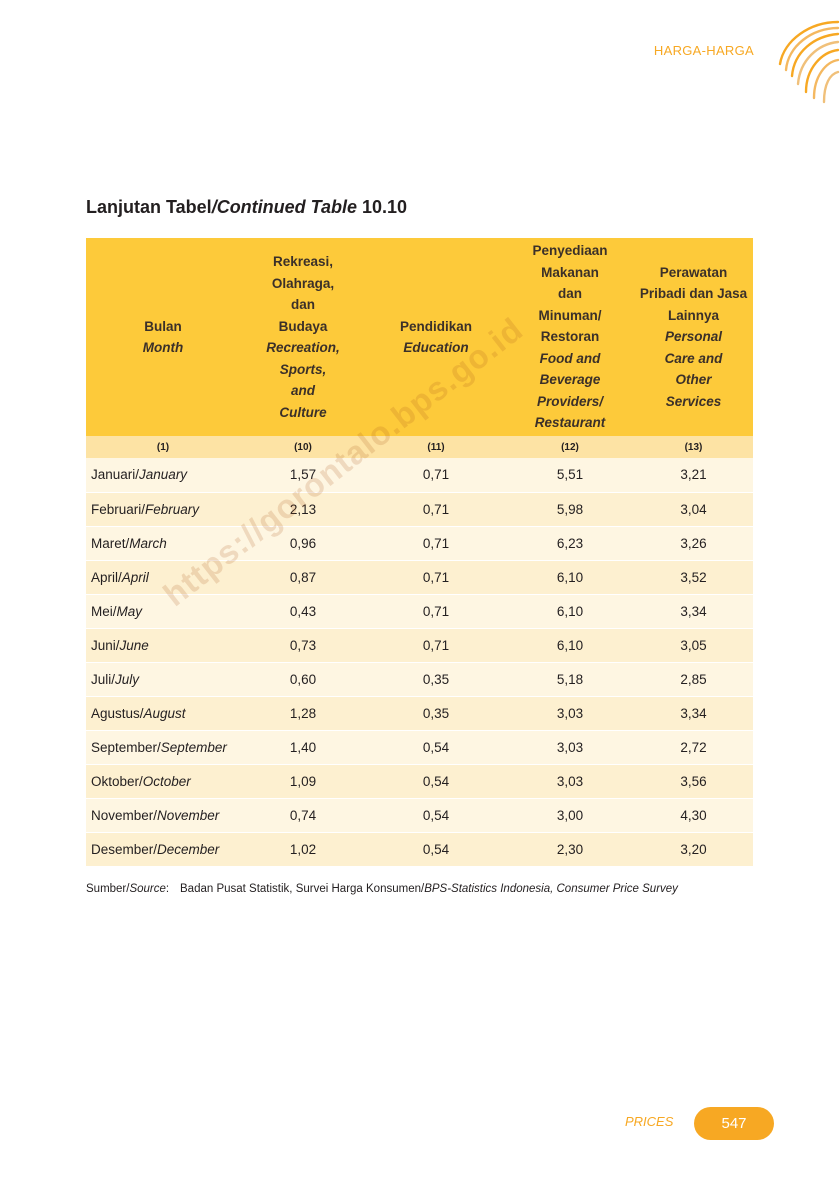  What do you see at coordinates (126, 747) in the screenshot?
I see `month-label-id: September/` at bounding box center [126, 747].